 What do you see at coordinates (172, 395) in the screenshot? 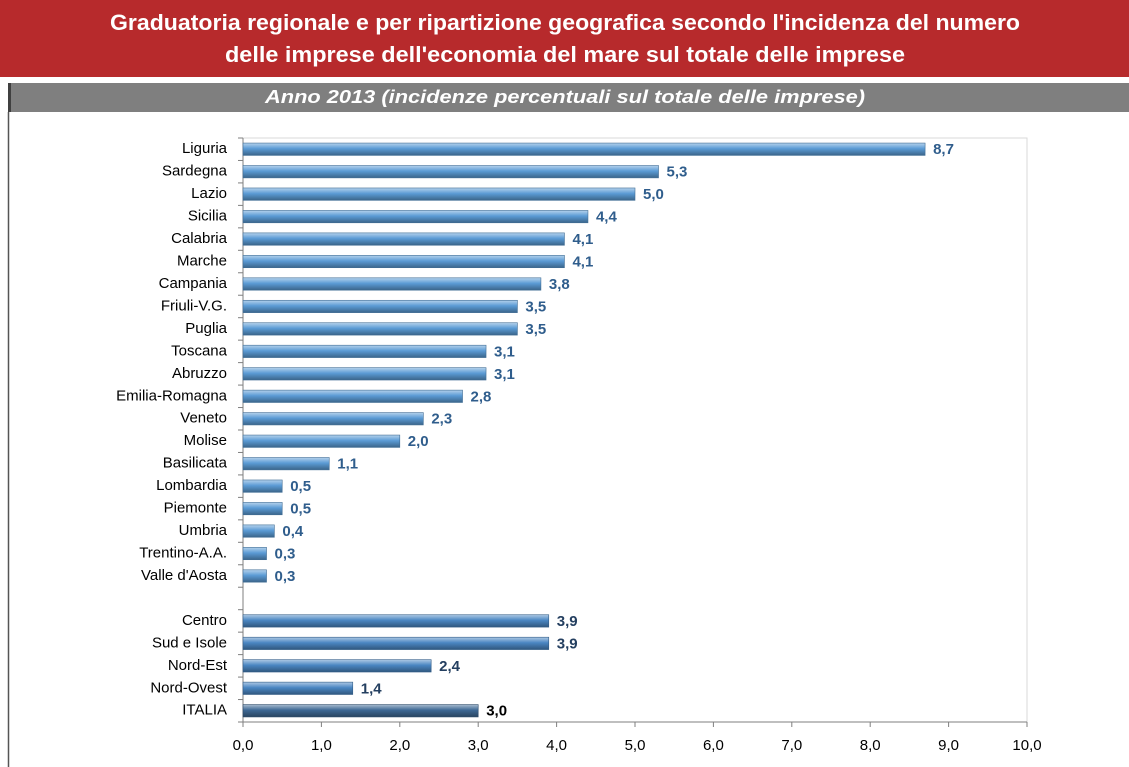
I see `y-tick-label: Emilia-Romagna` at bounding box center [172, 395].